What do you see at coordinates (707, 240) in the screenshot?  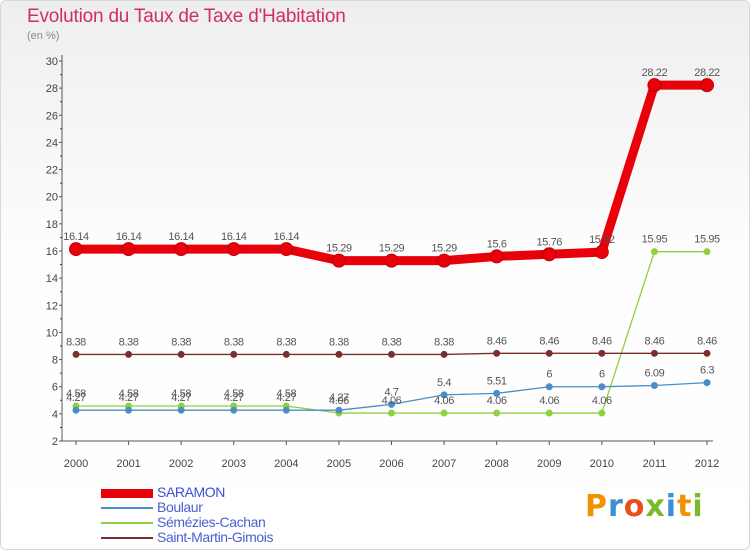 I see `data-label: 15.95` at bounding box center [707, 240].